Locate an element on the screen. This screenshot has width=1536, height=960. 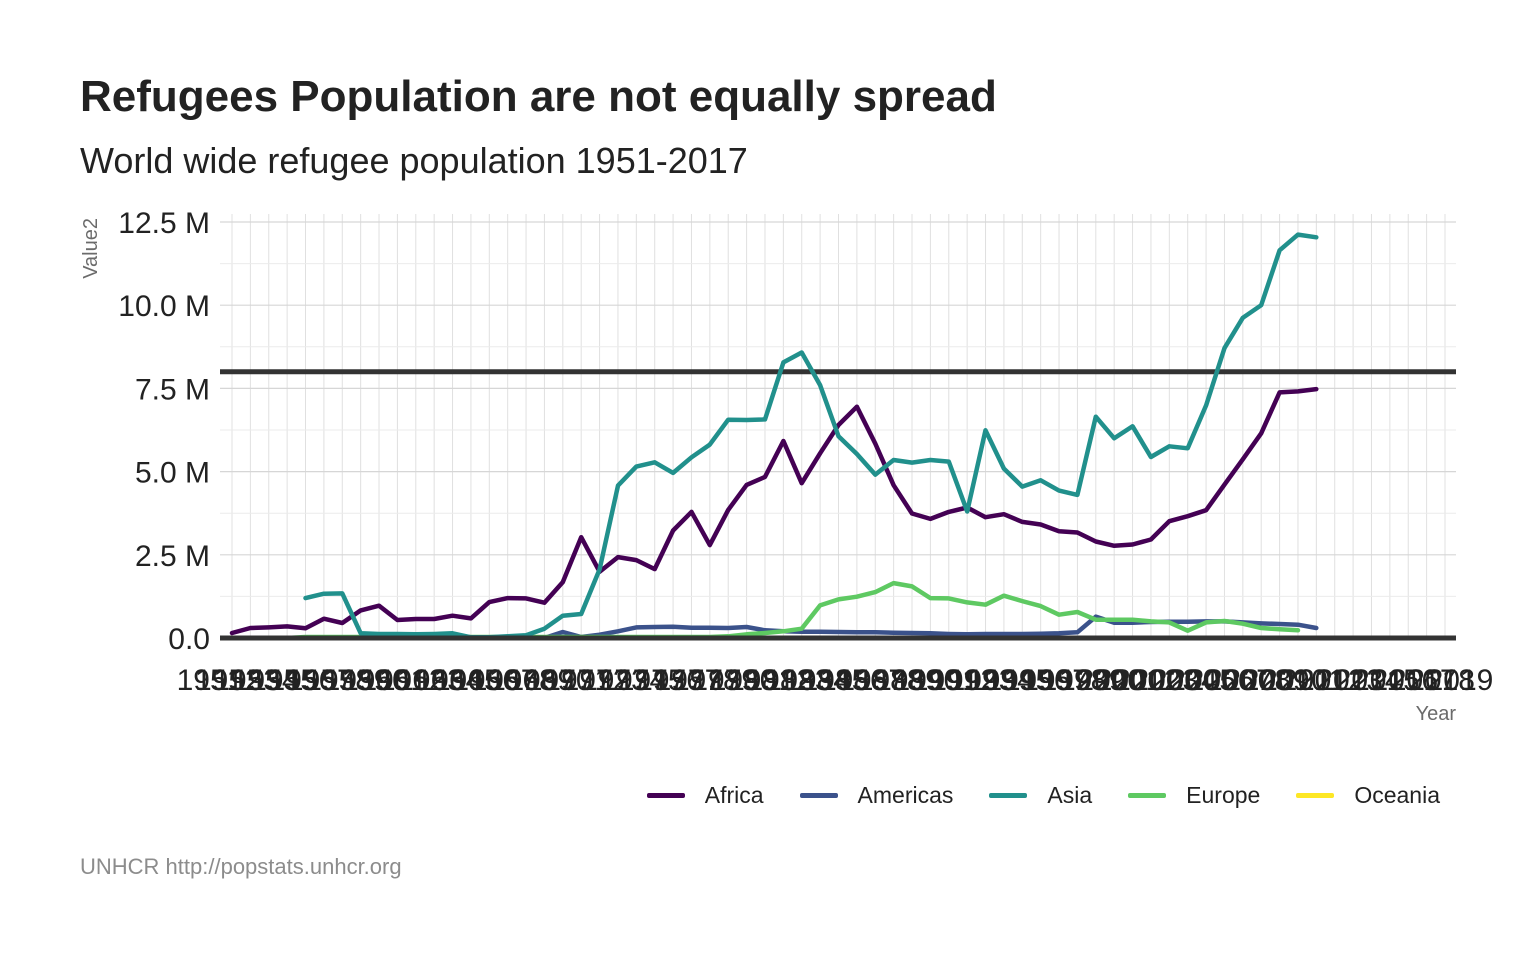
x-tick-label: 2001 is located at coordinates (1129, 680).